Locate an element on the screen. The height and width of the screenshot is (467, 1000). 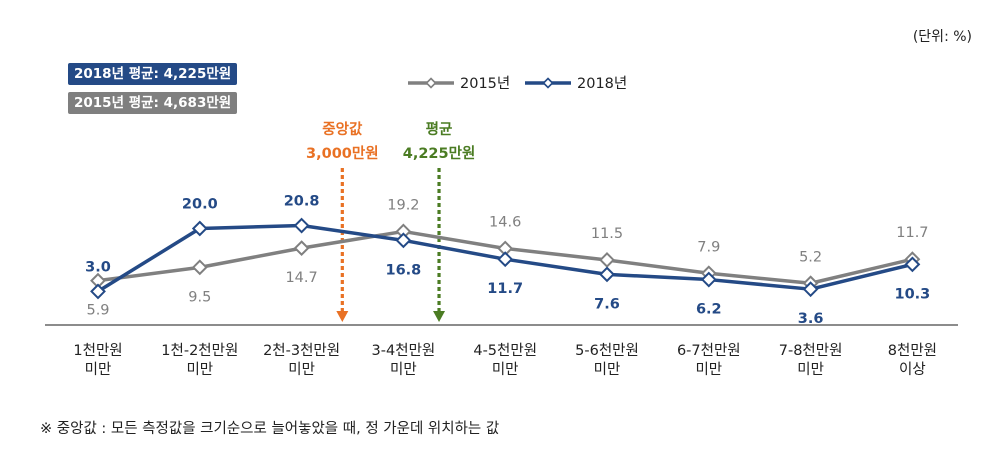
series-2015-data-label: 11.7 is located at coordinates (912, 233).